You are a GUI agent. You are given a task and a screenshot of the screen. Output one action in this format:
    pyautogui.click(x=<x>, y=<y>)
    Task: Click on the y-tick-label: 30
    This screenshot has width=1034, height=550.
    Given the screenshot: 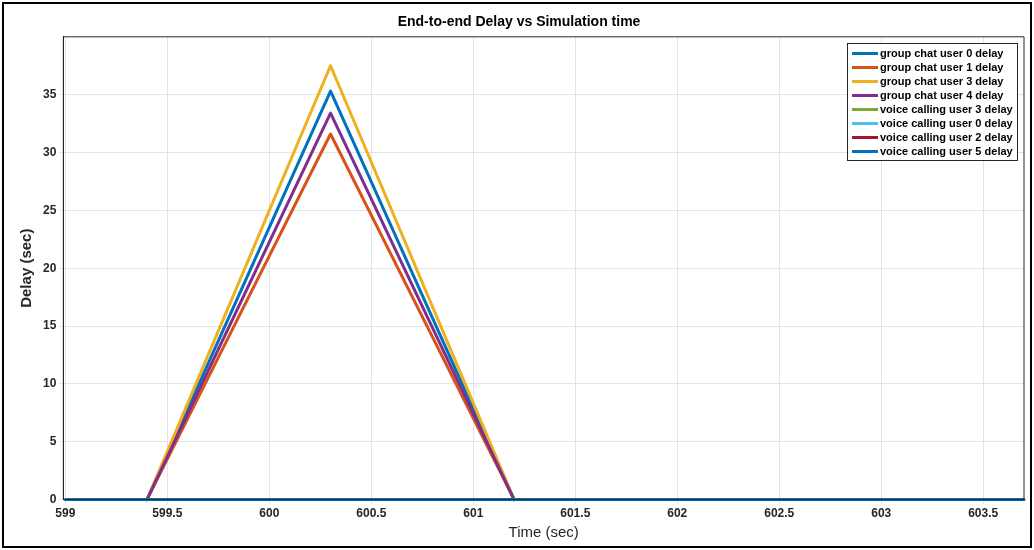 What is the action you would take?
    pyautogui.click(x=49, y=151)
    